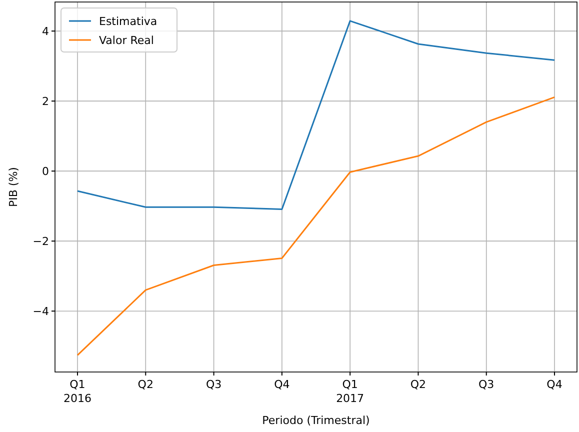 The image size is (579, 432). What do you see at coordinates (77, 391) in the screenshot?
I see `x-tick-label: Q1 2016` at bounding box center [77, 391].